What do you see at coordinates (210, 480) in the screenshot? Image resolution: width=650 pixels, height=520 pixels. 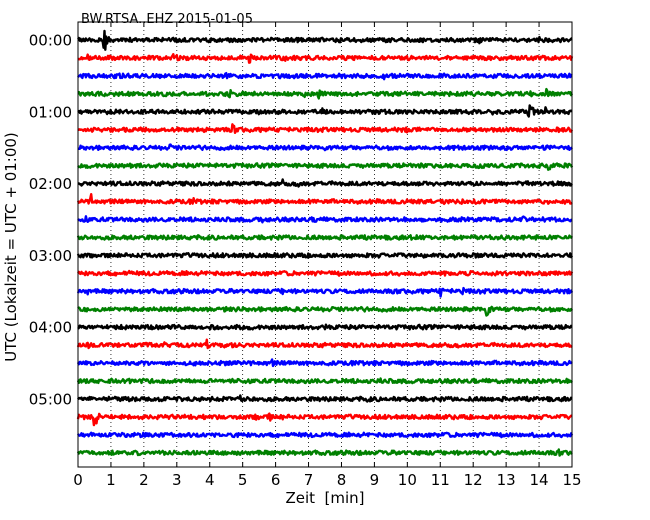 I see `x-tick-label: 4` at bounding box center [210, 480].